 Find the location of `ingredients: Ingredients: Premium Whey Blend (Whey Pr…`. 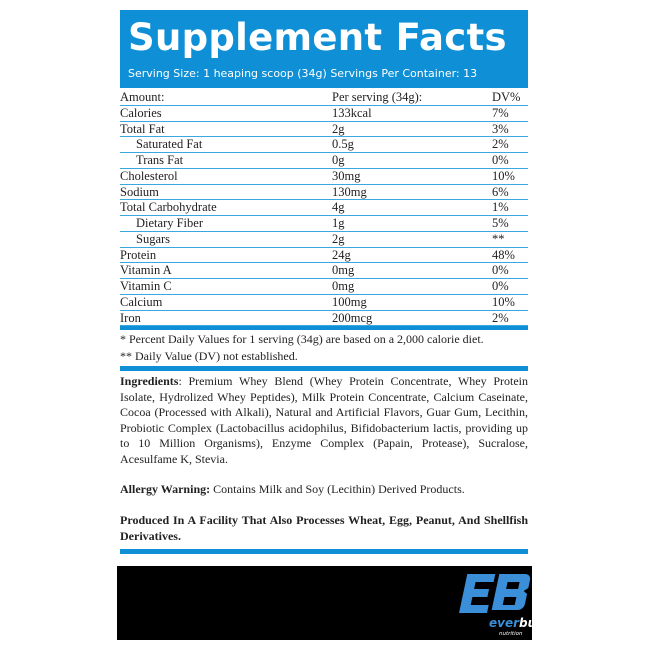

ingredients: Ingredients: Premium Whey Blend (Whey Pr… is located at coordinates (324, 420).